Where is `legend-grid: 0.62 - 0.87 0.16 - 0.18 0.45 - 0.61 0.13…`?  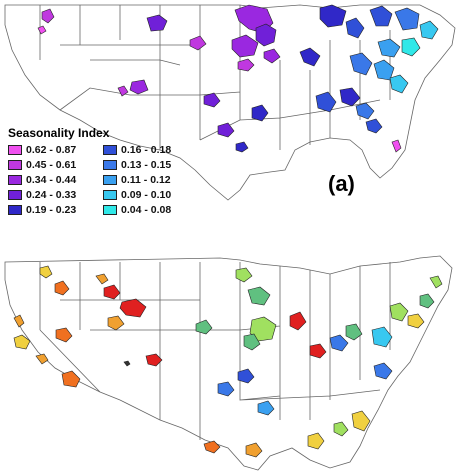
legend-grid: 0.62 - 0.87 0.16 - 0.18 0.45 - 0.61 0.13… is located at coordinates (103, 180).